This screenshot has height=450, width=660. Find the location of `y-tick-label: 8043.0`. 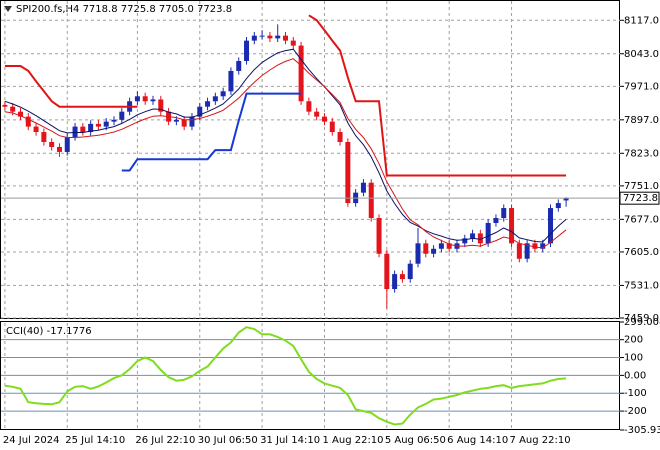

y-tick-label: 8043.0 is located at coordinates (641, 54).